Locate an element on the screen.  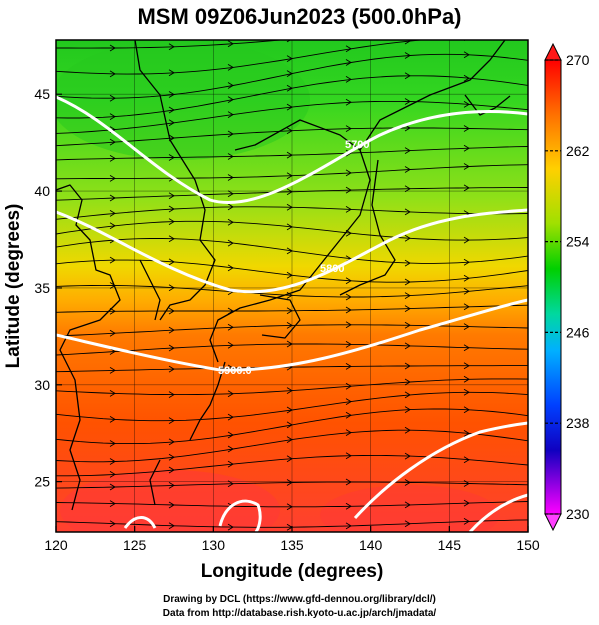
contour-labels: 5900.0 5800 5700 is located at coordinates (293, 258).